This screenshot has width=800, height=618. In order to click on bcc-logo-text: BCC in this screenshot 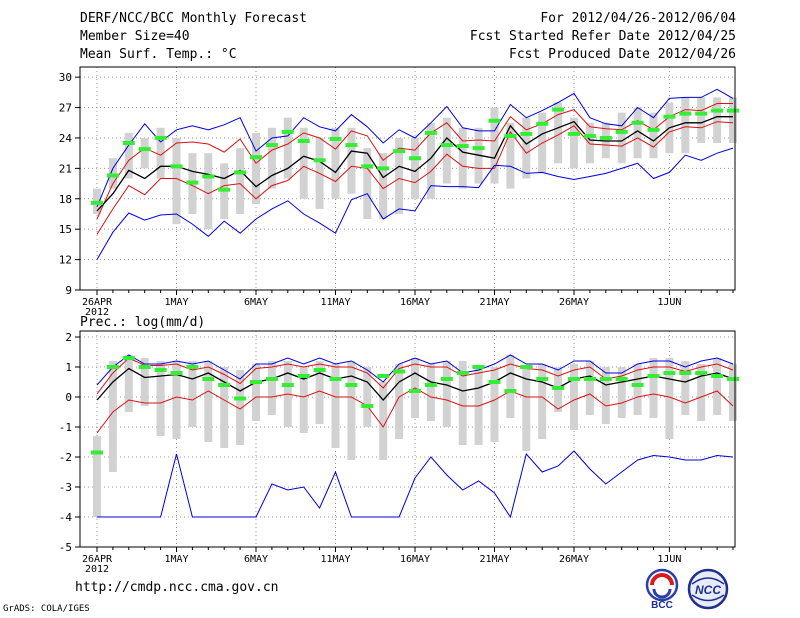, I will do `click(662, 605)`.